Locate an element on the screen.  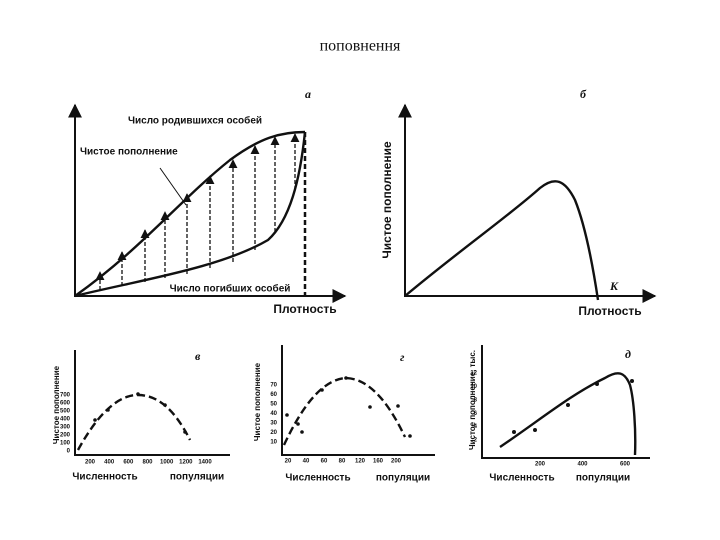
x-tick-label: 20 is located at coordinates (288, 462).